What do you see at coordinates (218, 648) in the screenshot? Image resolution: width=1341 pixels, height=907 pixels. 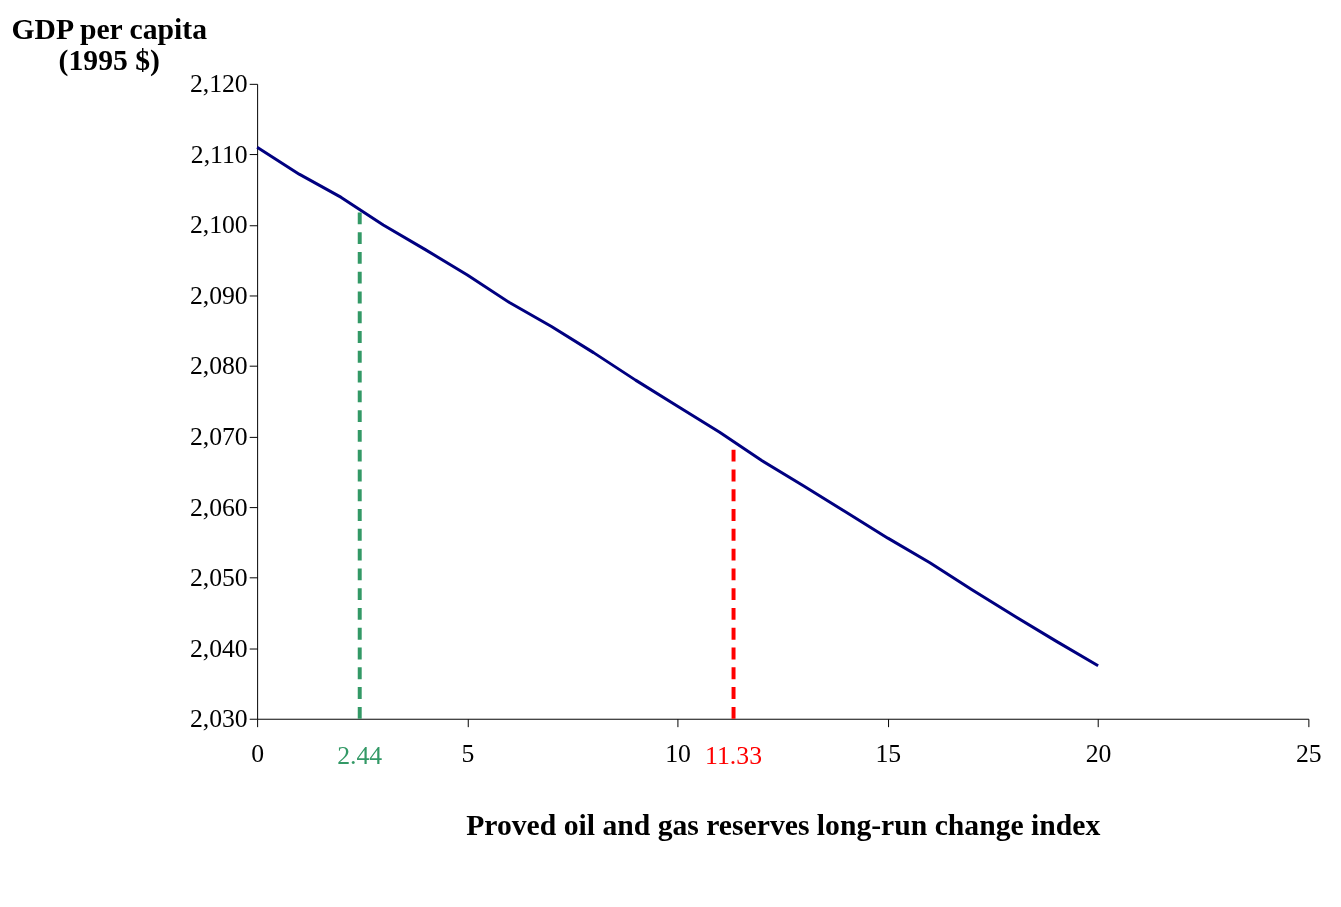 I see `y-tick-label: 2,040` at bounding box center [218, 648].